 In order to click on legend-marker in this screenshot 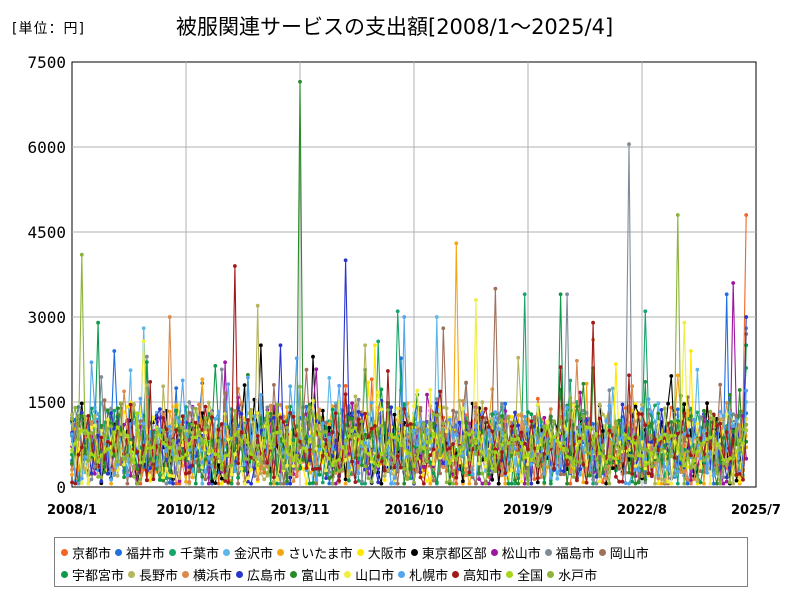, I will do `click(551, 574)`.